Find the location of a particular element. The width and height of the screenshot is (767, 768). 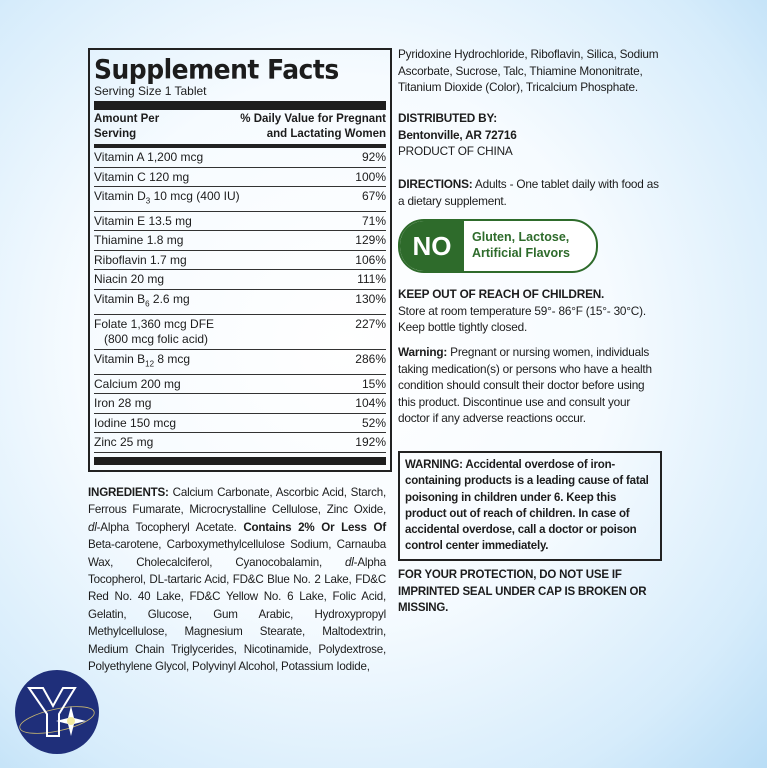

badge-line2: Artificial Flavors is located at coordinates (521, 253).